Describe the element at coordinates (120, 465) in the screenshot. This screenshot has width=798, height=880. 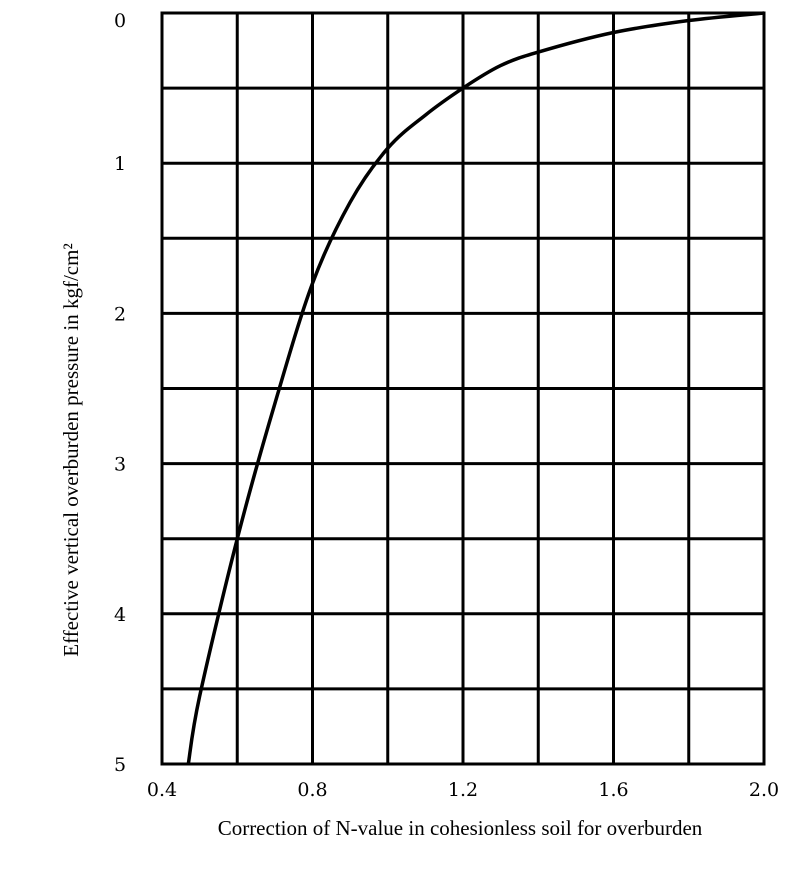
I see `y-tick-label: 3` at that location.